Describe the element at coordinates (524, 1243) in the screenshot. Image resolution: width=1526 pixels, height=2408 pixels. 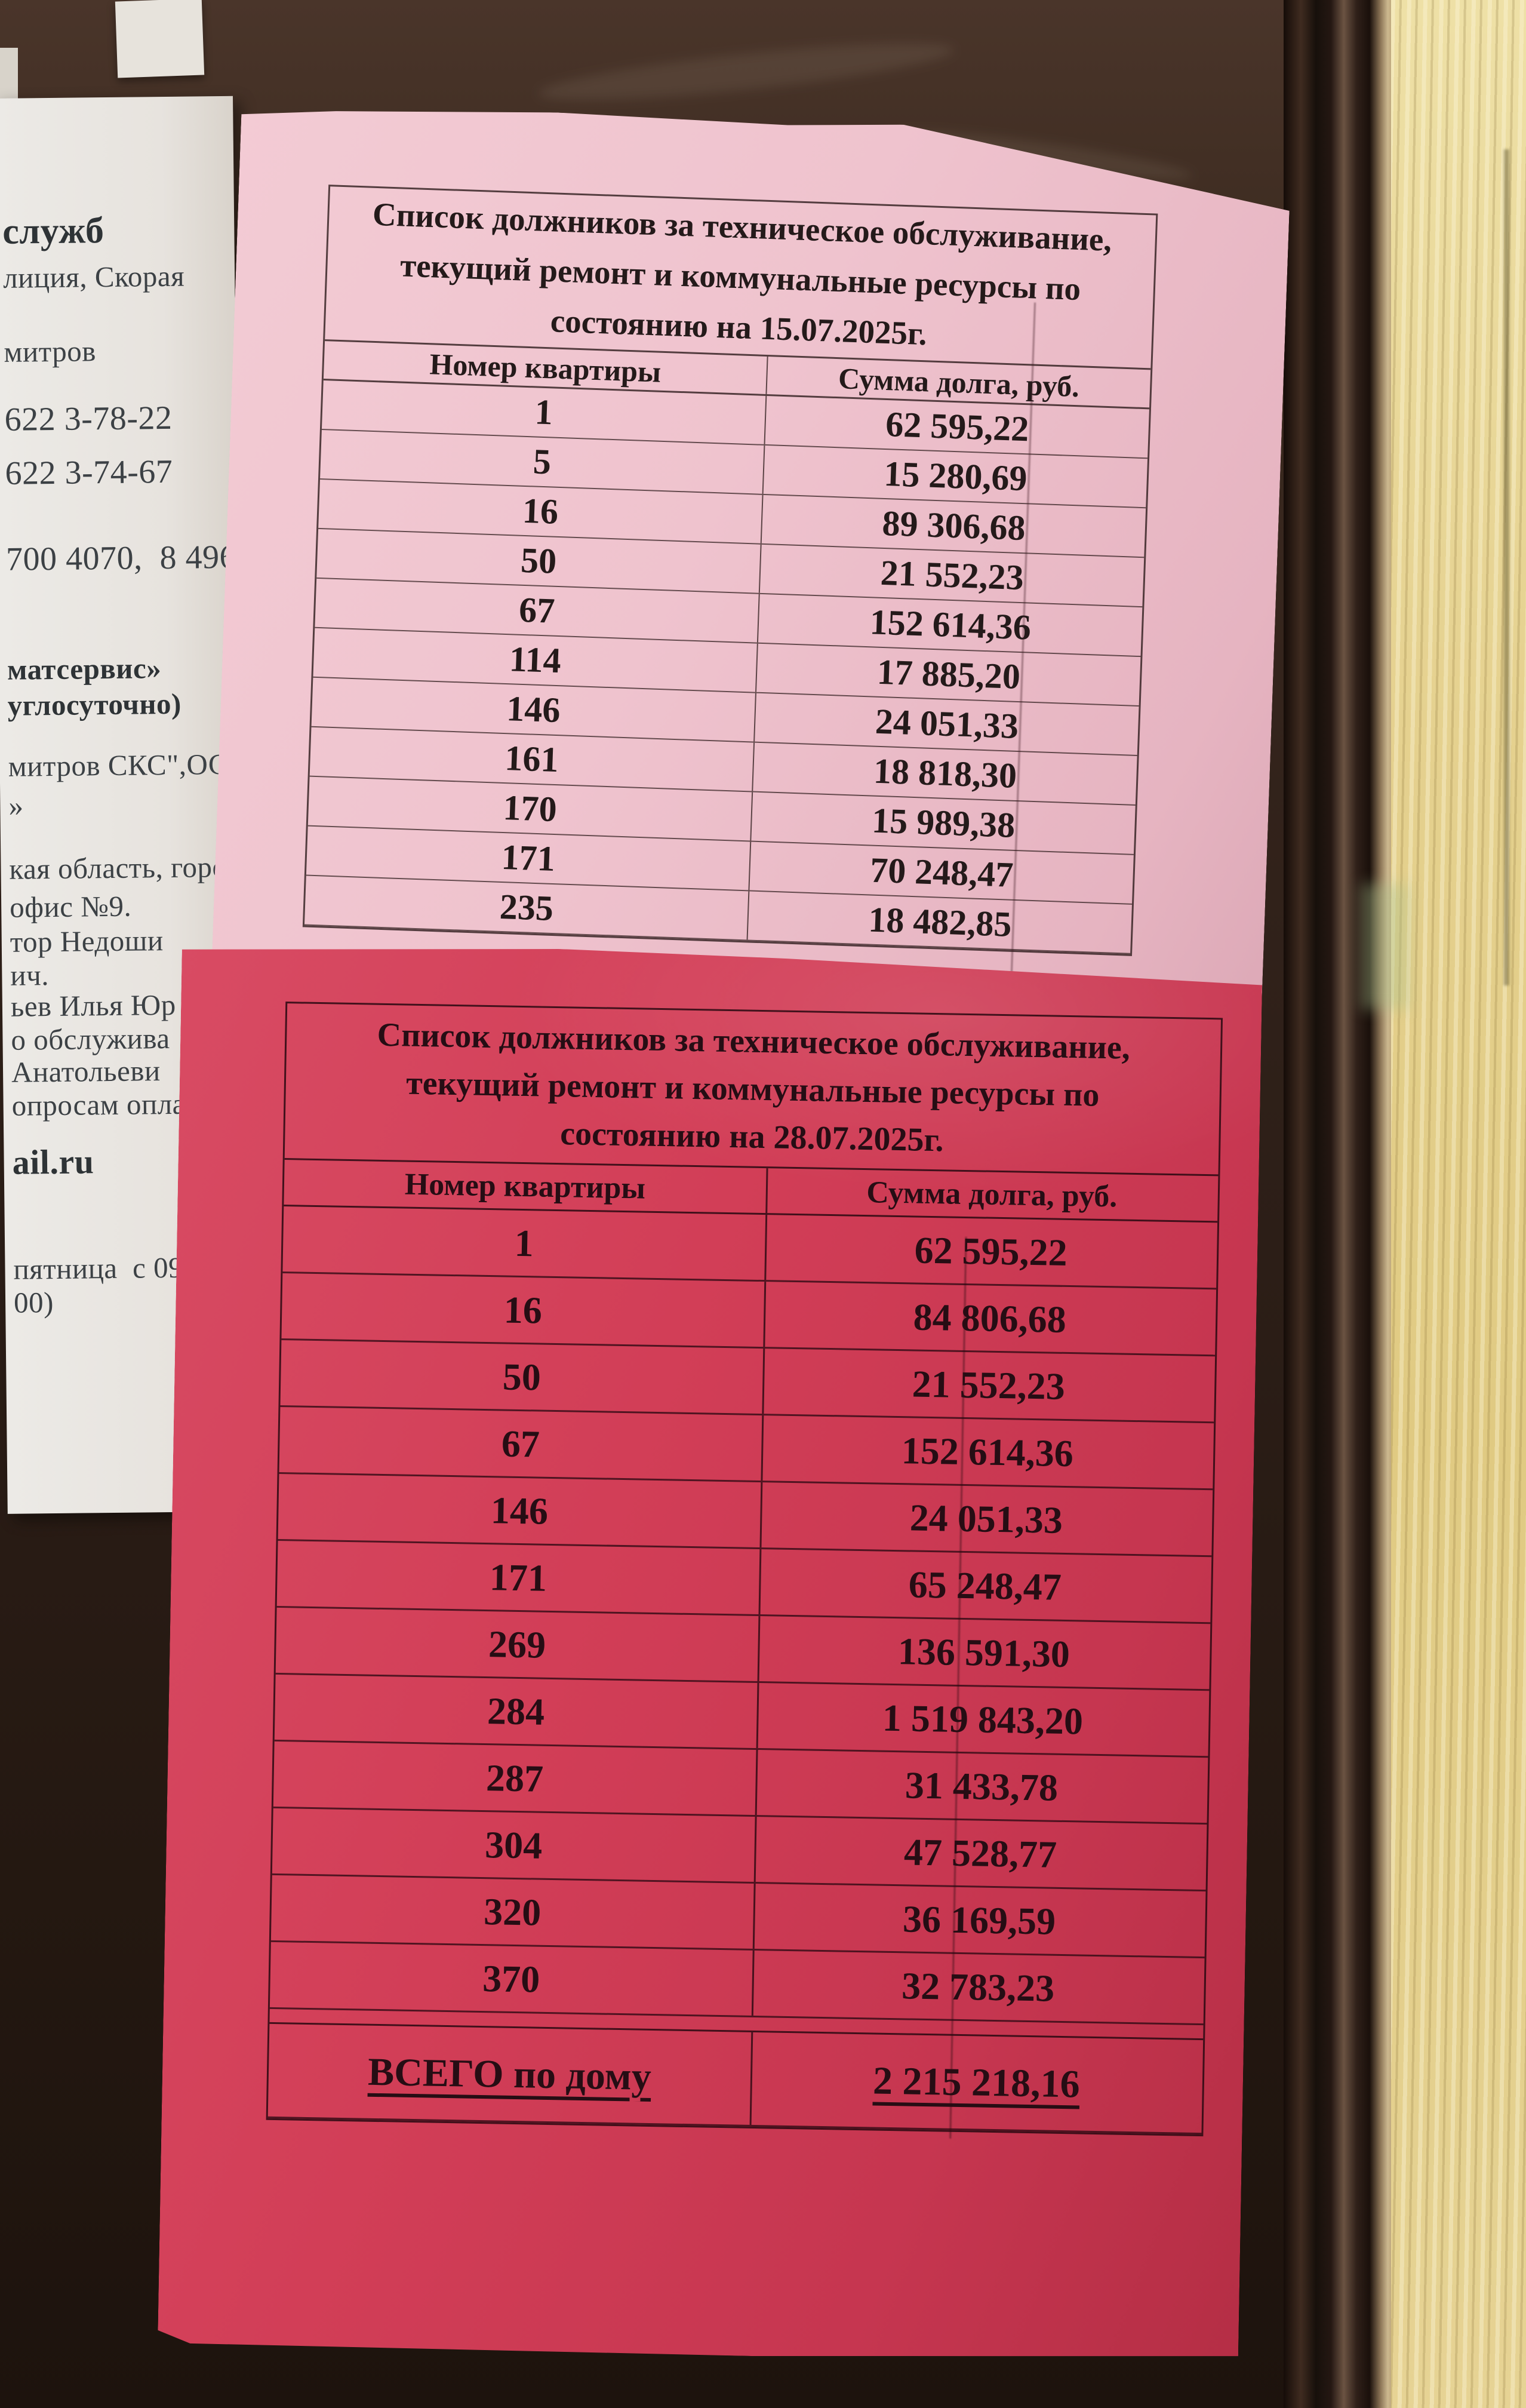
I see `apartment-number: 1` at that location.